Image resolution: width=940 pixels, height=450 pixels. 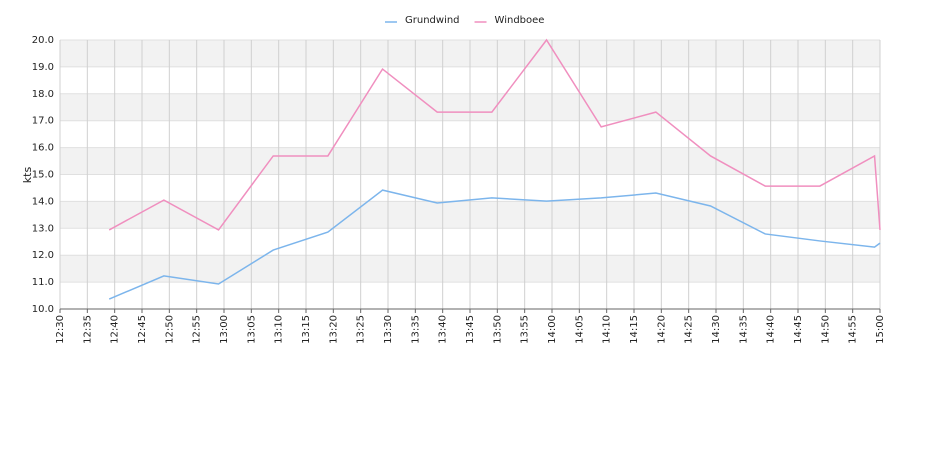 I want to click on x-tick-label: 14:25, so click(x=689, y=329).